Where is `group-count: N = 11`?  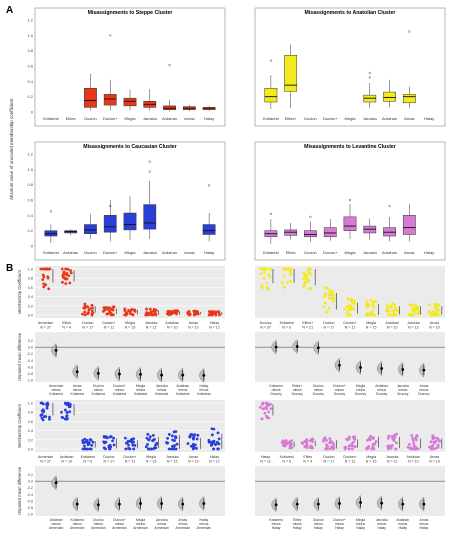 group-count: N = 11 is located at coordinates (109, 328).